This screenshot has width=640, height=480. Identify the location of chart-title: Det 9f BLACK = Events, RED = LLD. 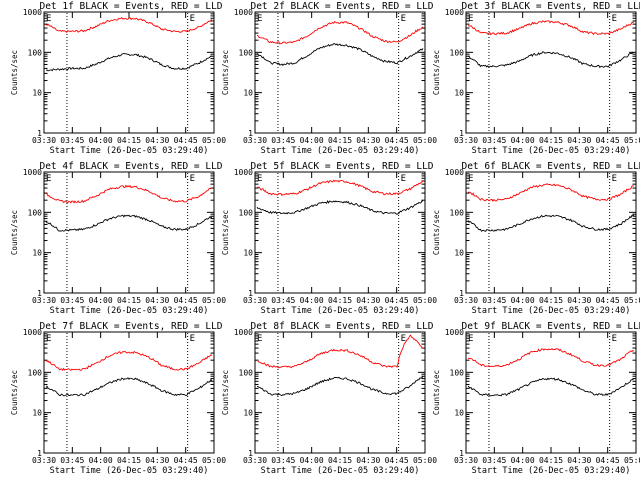
(550, 326).